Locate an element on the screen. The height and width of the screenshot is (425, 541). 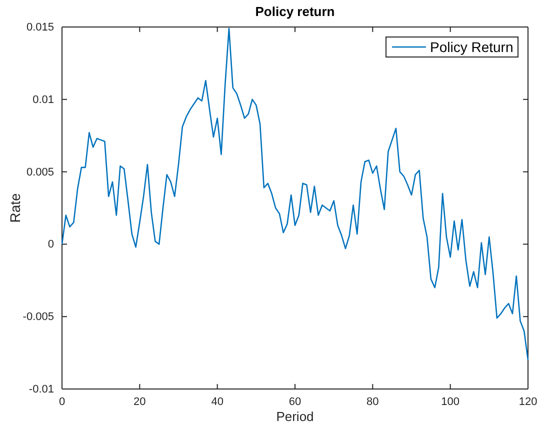
y-tick-label: -0.005 is located at coordinates (38, 317).